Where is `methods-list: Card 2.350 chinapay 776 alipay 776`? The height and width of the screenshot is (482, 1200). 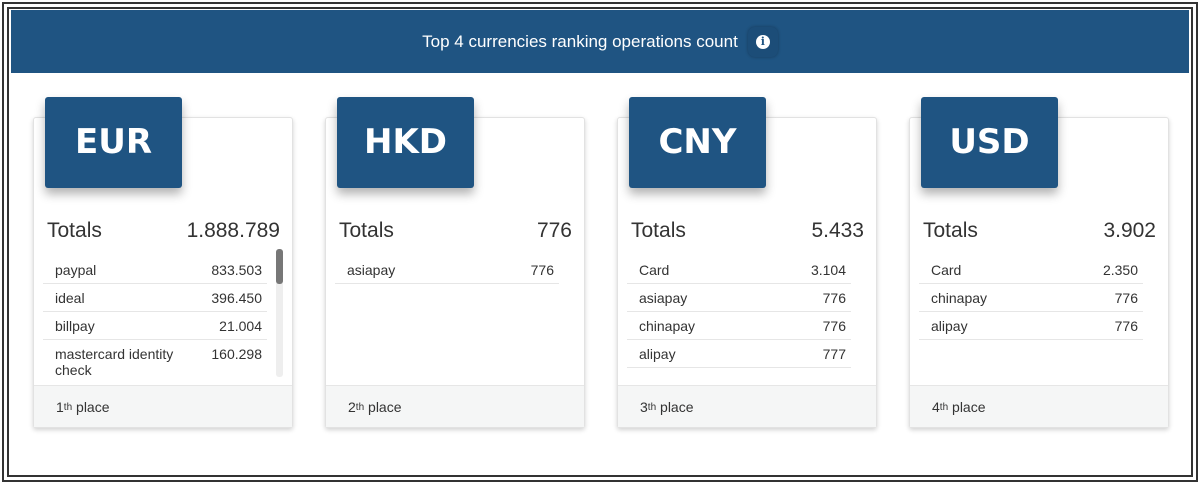
methods-list: Card 2.350 chinapay 776 alipay 776 is located at coordinates (1031, 316).